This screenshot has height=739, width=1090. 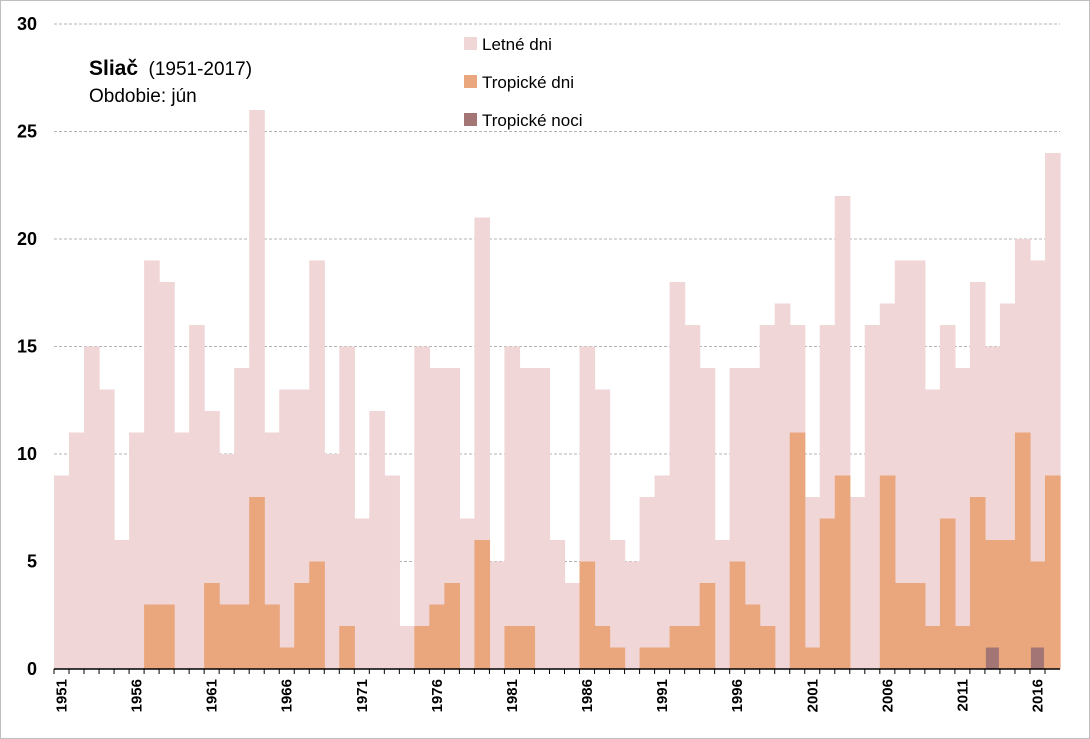 I want to click on bar-tropicke-dni-1981, so click(x=512, y=647).